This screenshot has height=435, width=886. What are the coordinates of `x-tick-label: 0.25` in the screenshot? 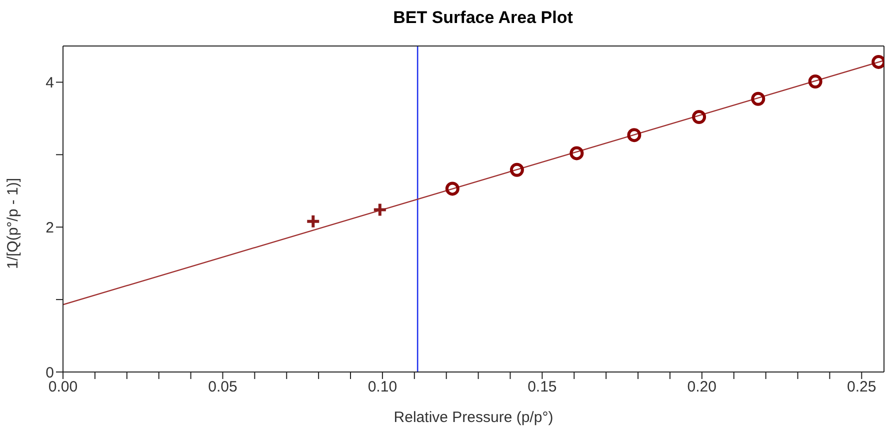 It's located at (861, 387).